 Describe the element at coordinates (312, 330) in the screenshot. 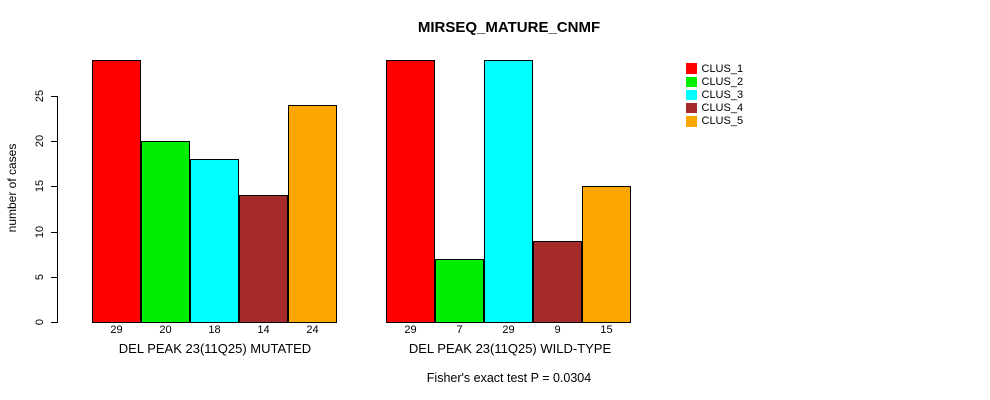

I see `bar-value-label: 24` at that location.